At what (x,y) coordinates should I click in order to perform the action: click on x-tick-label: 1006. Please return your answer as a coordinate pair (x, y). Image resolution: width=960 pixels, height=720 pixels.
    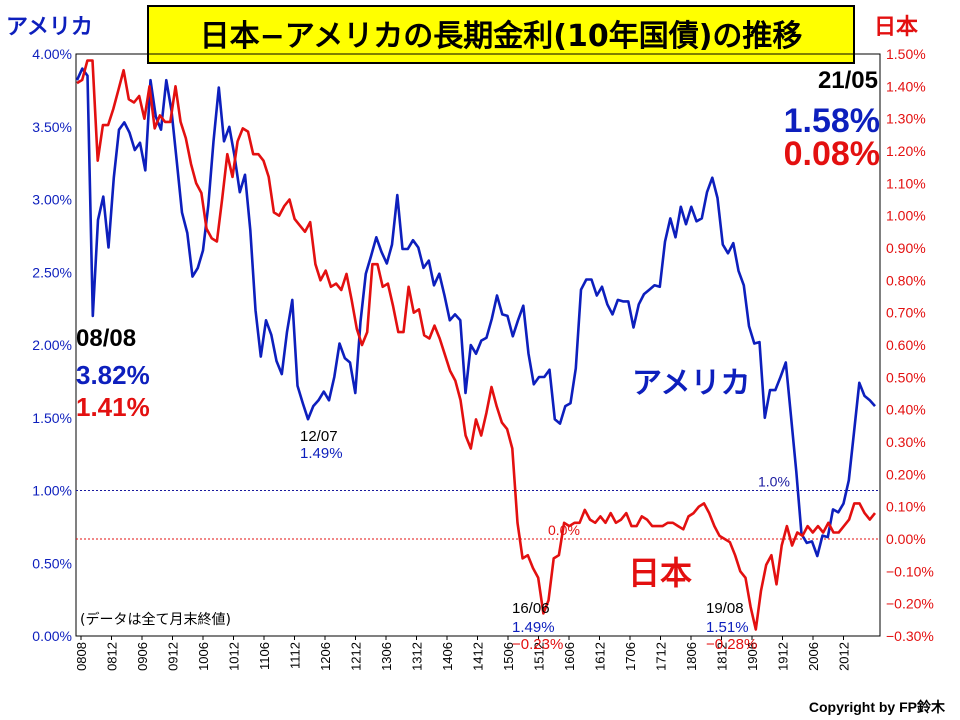
    Looking at the image, I should click on (203, 656).